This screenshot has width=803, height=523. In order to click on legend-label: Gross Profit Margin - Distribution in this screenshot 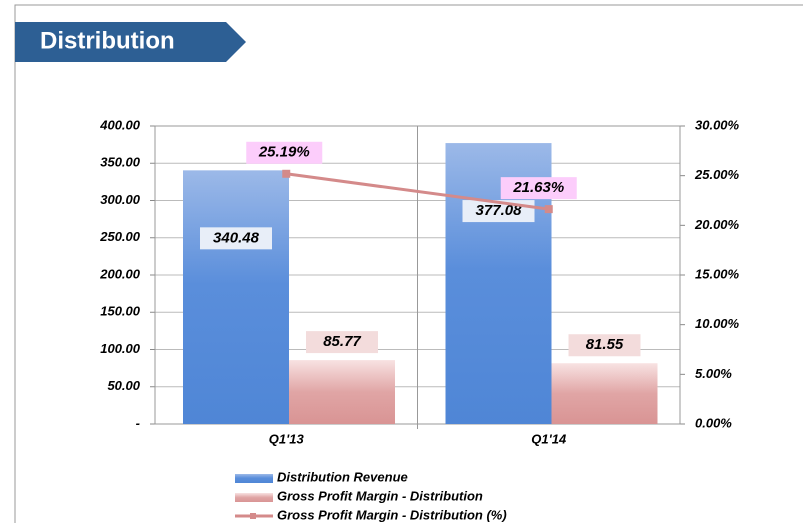, I will do `click(380, 495)`.